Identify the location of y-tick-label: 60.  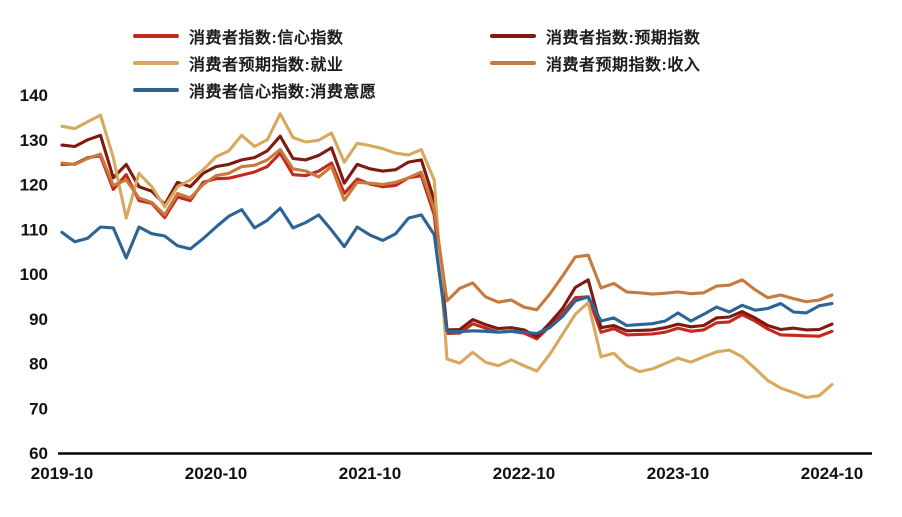
(38, 453).